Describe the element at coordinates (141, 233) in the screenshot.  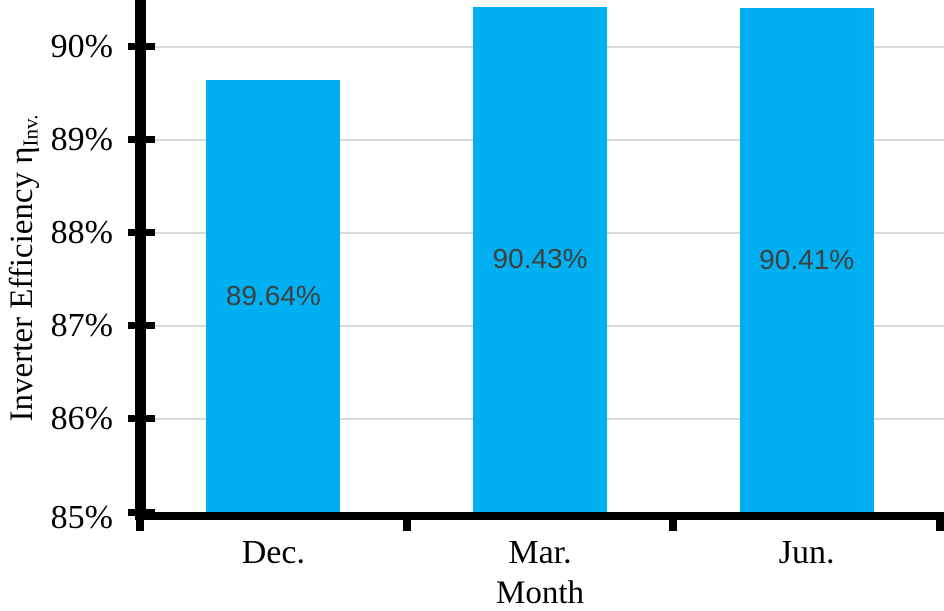
I see `y-tick-mark-88%` at that location.